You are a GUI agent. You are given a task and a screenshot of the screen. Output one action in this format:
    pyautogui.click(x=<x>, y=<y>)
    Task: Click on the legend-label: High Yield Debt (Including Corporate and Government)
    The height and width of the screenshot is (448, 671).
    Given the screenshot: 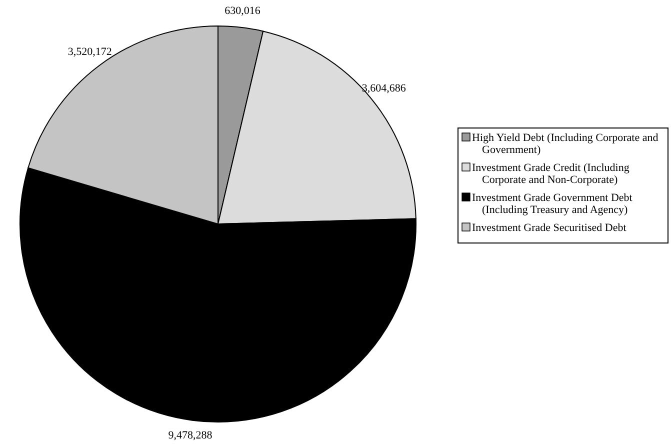 What is the action you would take?
    pyautogui.click(x=565, y=144)
    